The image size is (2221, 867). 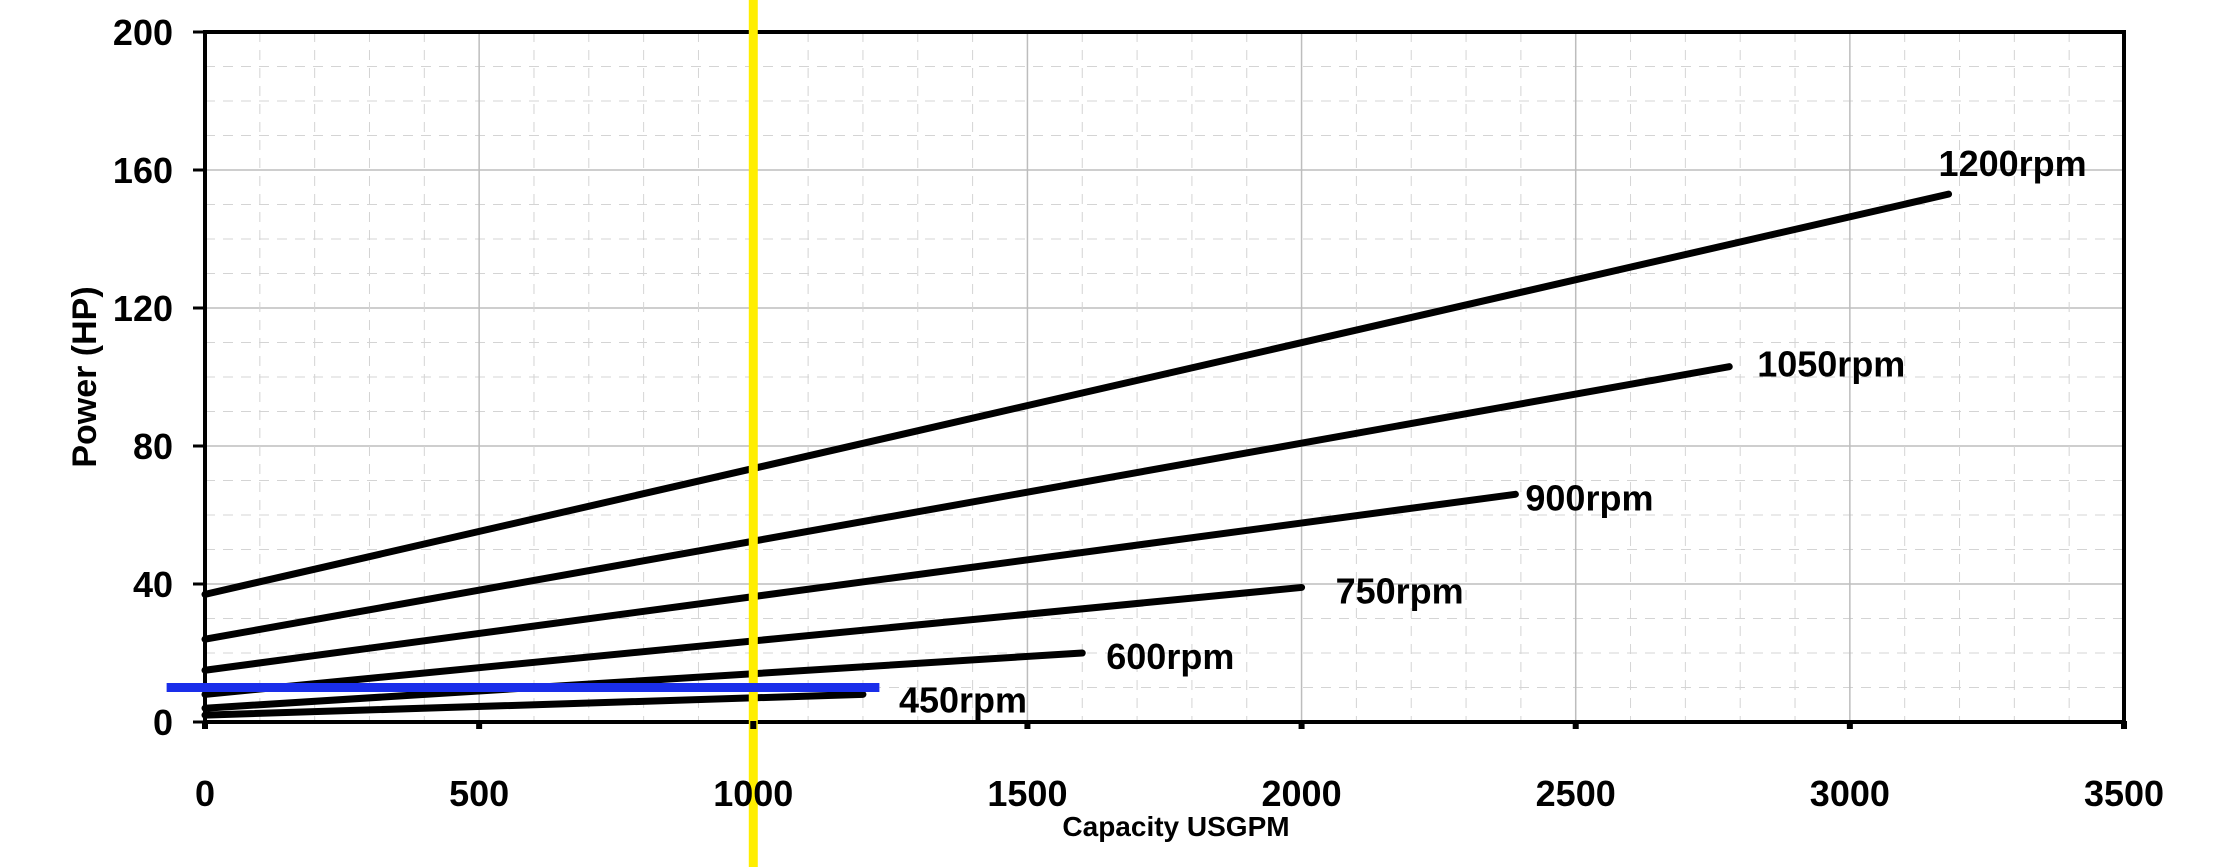 What do you see at coordinates (643, 680) in the screenshot?
I see `series-line-600rpm` at bounding box center [643, 680].